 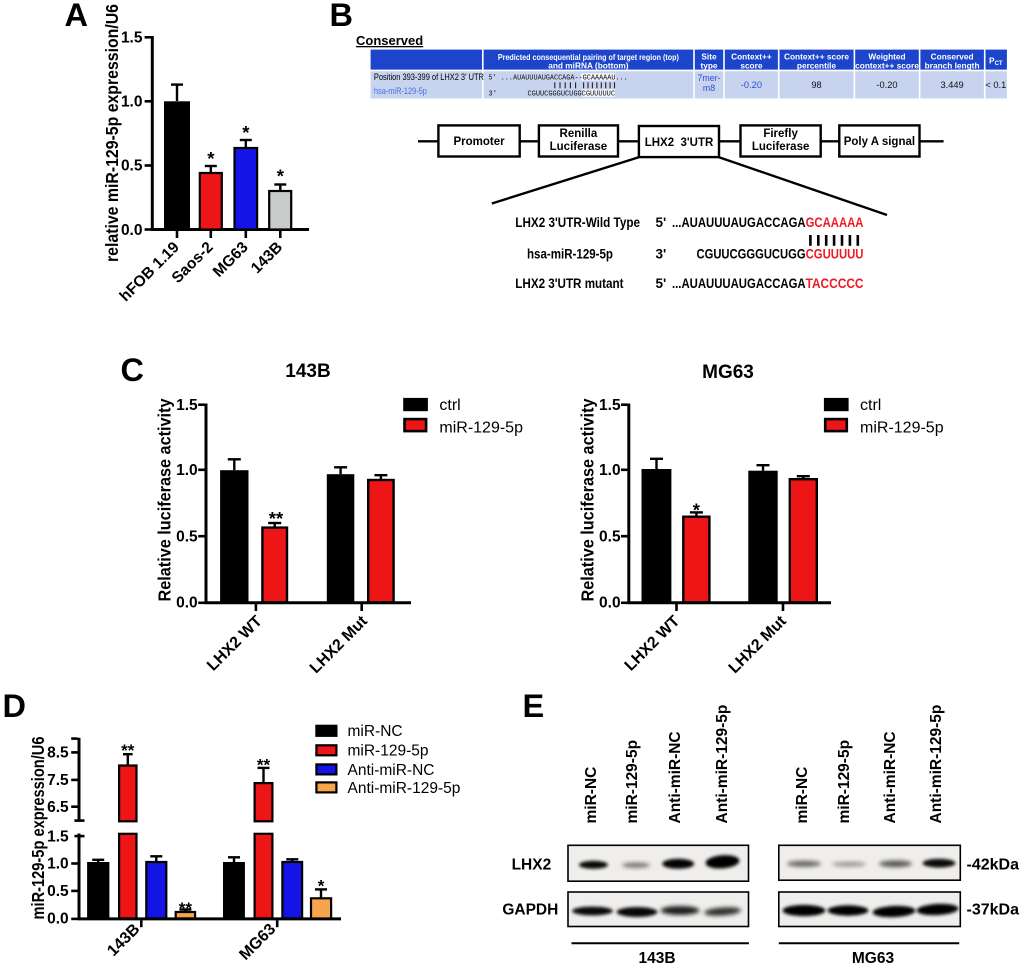 What do you see at coordinates (577, 222) in the screenshot?
I see `svg-text: LHX2 3'UTR-Wild Type` at bounding box center [577, 222].